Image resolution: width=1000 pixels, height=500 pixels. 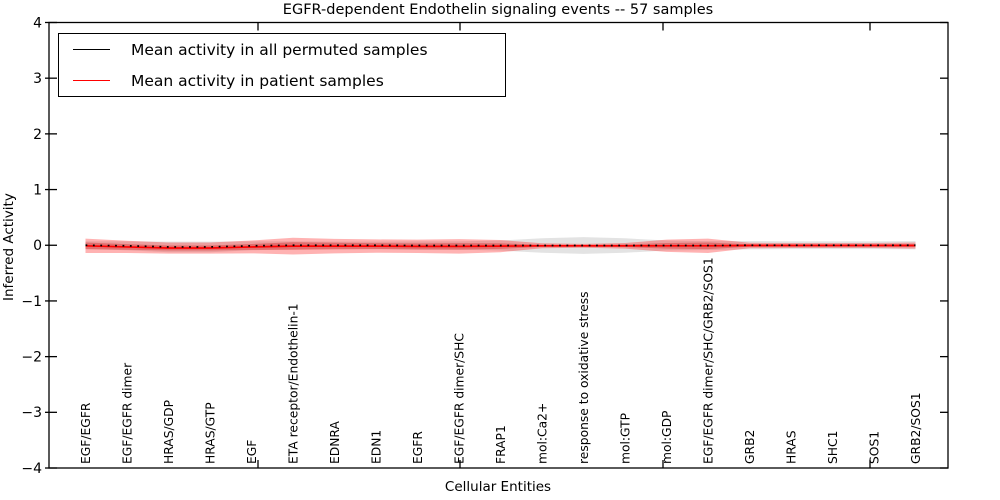 What do you see at coordinates (335, 442) in the screenshot?
I see `x-category-label: EDNRA` at bounding box center [335, 442].